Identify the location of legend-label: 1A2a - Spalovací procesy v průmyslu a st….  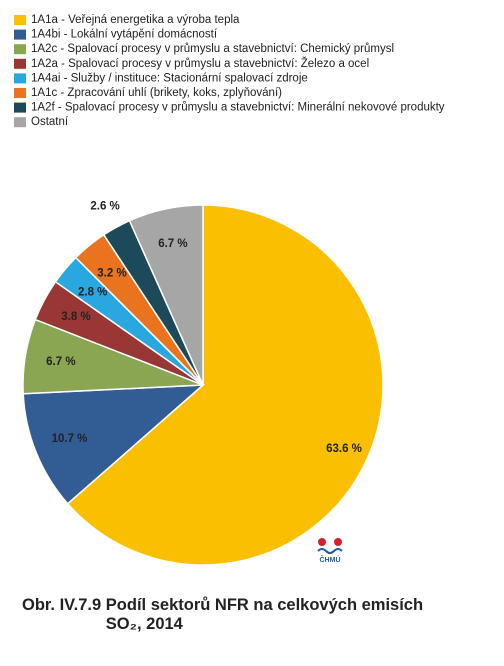
(200, 63).